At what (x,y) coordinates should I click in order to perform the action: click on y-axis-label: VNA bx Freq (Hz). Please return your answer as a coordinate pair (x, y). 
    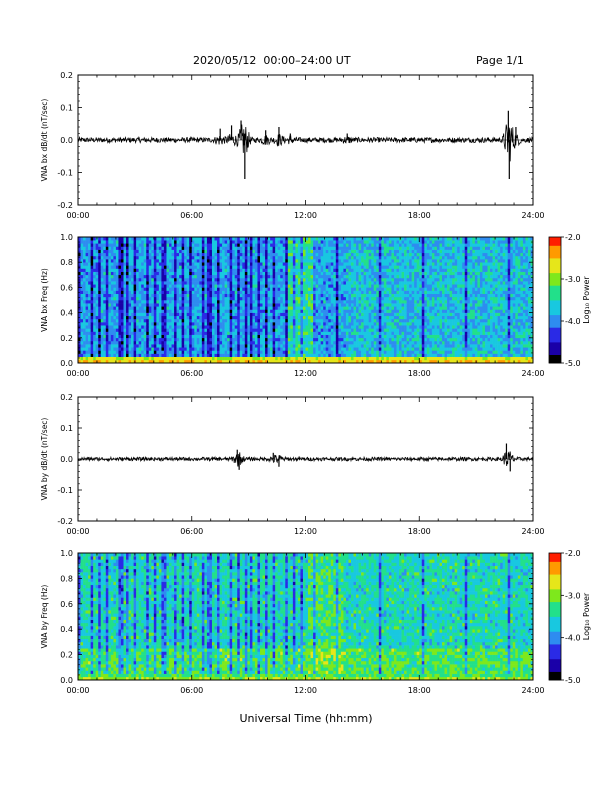
    Looking at the image, I should click on (44, 300).